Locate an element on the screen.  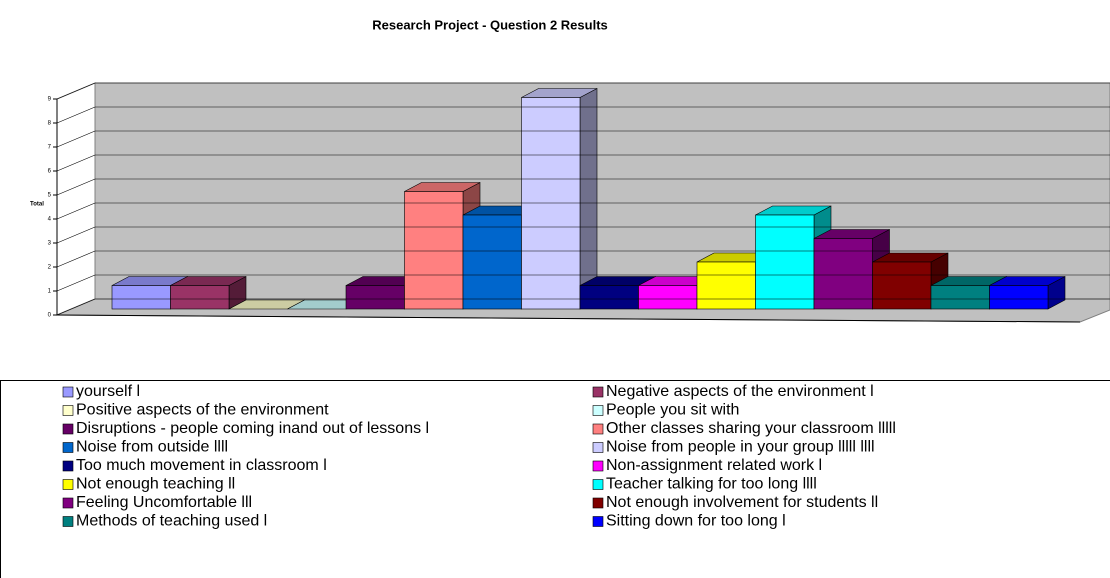
y-tick-label: 7 is located at coordinates (50, 148).